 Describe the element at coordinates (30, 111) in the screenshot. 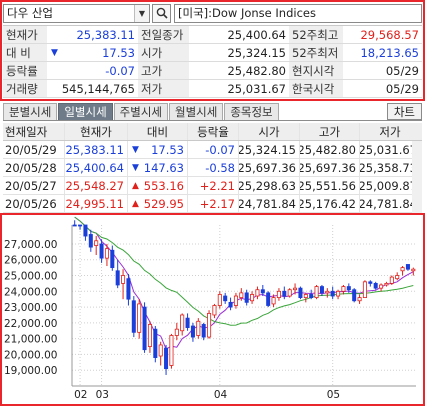

I see `tab-0: 분별시세` at that location.